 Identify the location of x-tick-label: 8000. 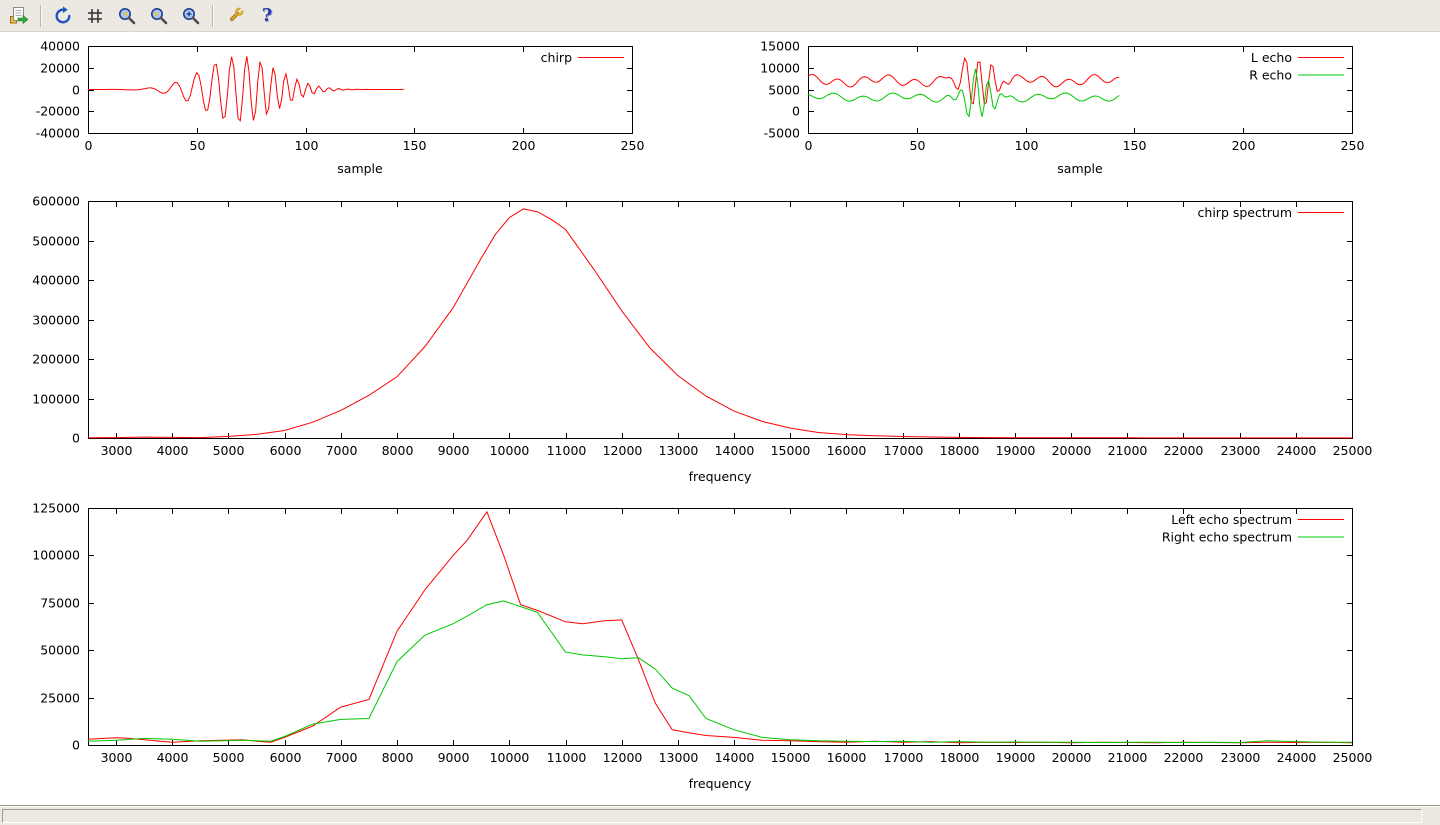
(398, 757).